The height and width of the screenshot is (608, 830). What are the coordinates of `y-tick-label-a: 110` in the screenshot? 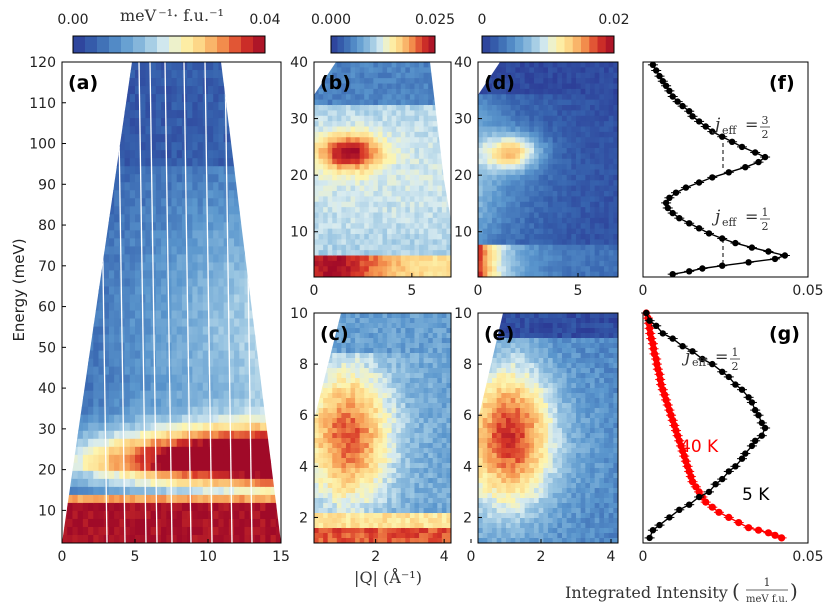 It's located at (42, 104).